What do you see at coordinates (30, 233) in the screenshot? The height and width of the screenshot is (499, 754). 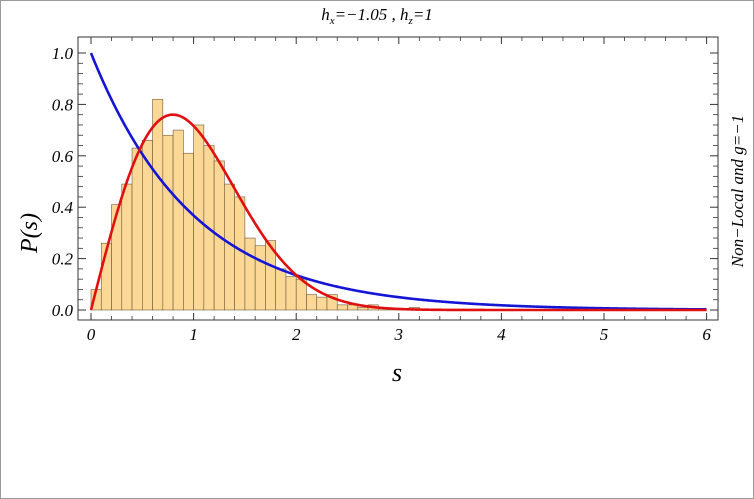 I see `y-axis-label: P(s)` at bounding box center [30, 233].